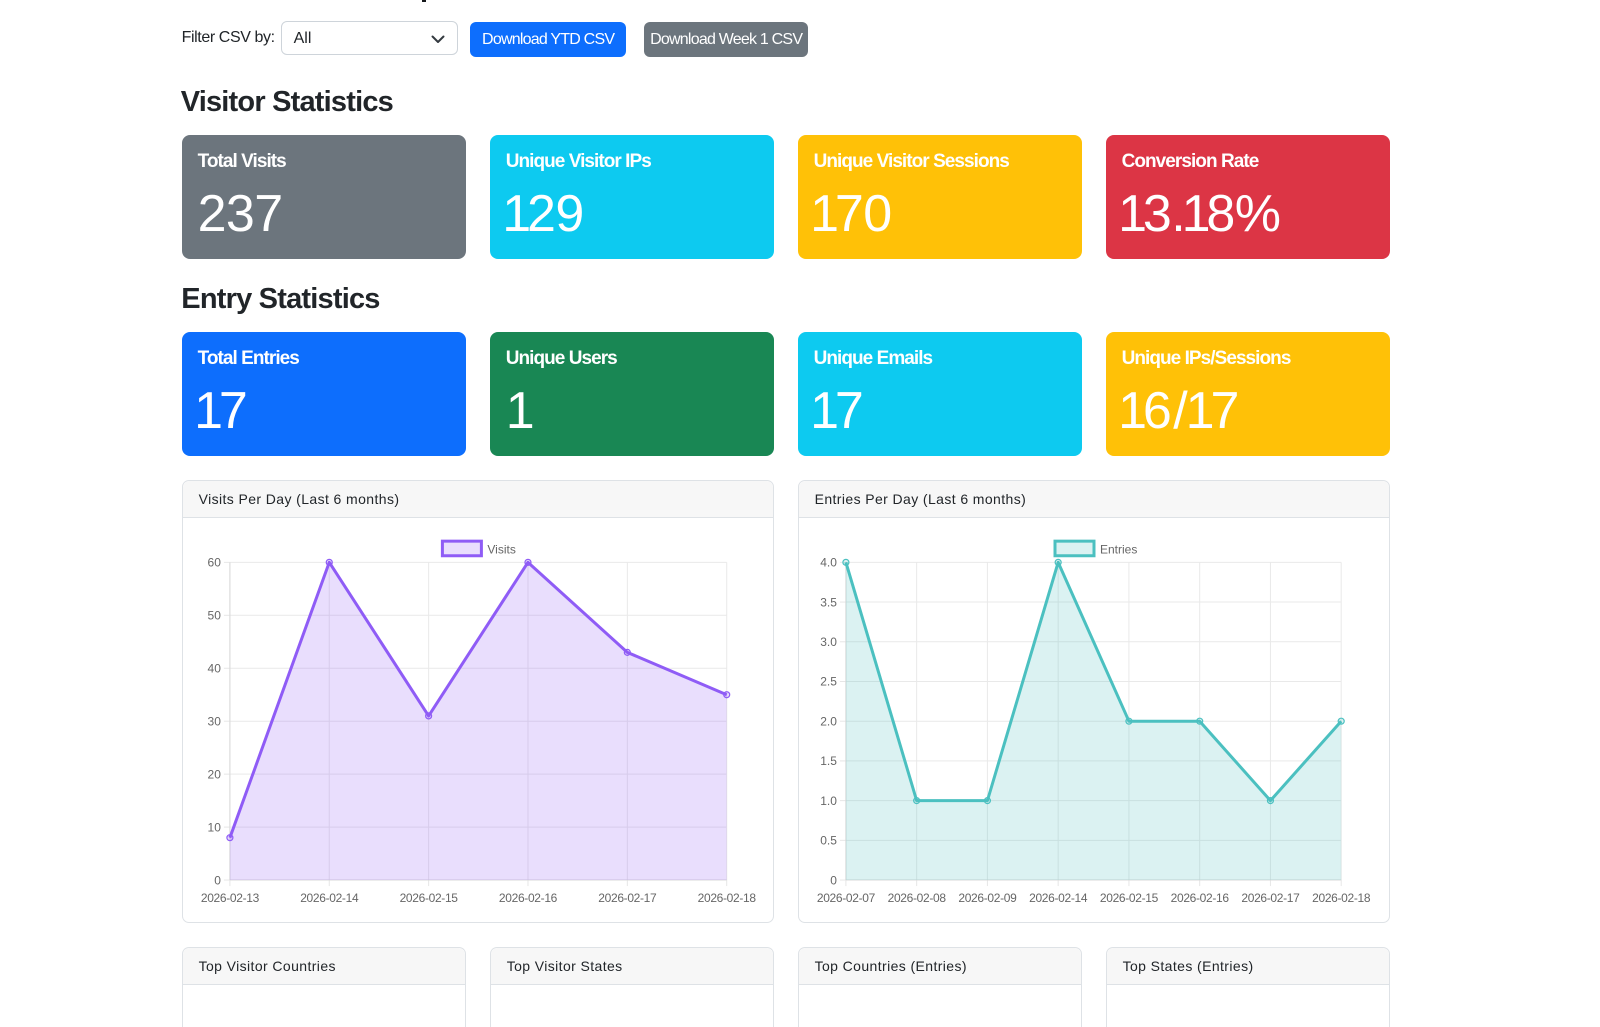 Image resolution: width=1600 pixels, height=1027 pixels. I want to click on svg-text: 4.0, so click(828, 563).